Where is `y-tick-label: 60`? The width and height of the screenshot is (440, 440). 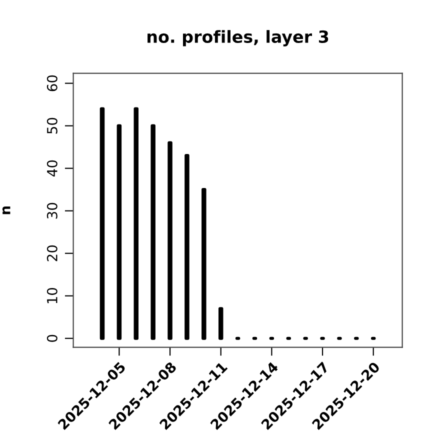
y-tick-label: 60 is located at coordinates (52, 83).